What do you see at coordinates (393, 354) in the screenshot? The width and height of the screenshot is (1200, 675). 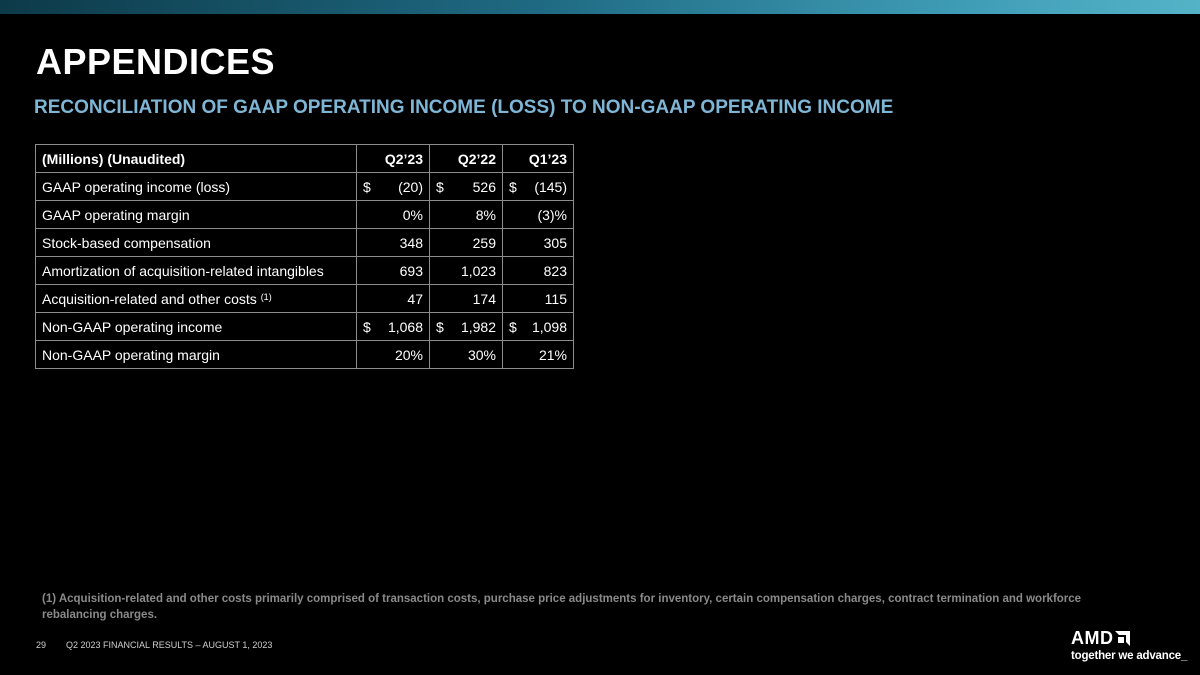 I see `cell-value: 20%` at bounding box center [393, 354].